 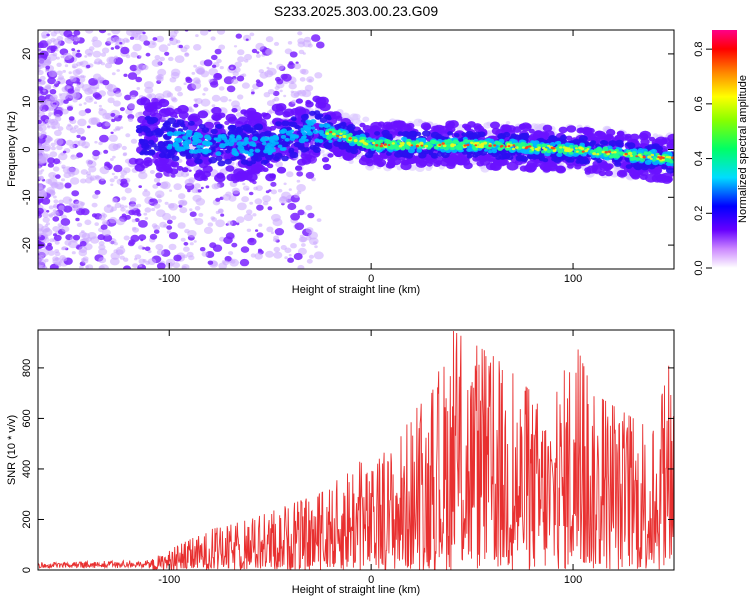 What do you see at coordinates (699, 49) in the screenshot?
I see `colorbar-tick-label: 0.8` at bounding box center [699, 49].